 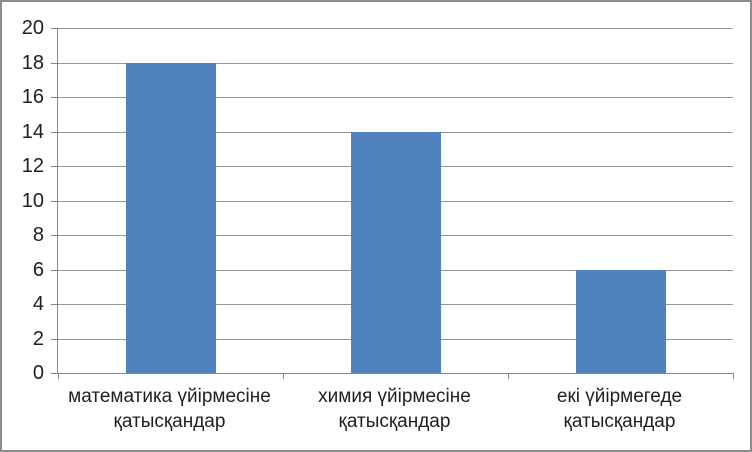 I want to click on x-category: екі үйірмегеде қатысқандар, so click(x=619, y=409).